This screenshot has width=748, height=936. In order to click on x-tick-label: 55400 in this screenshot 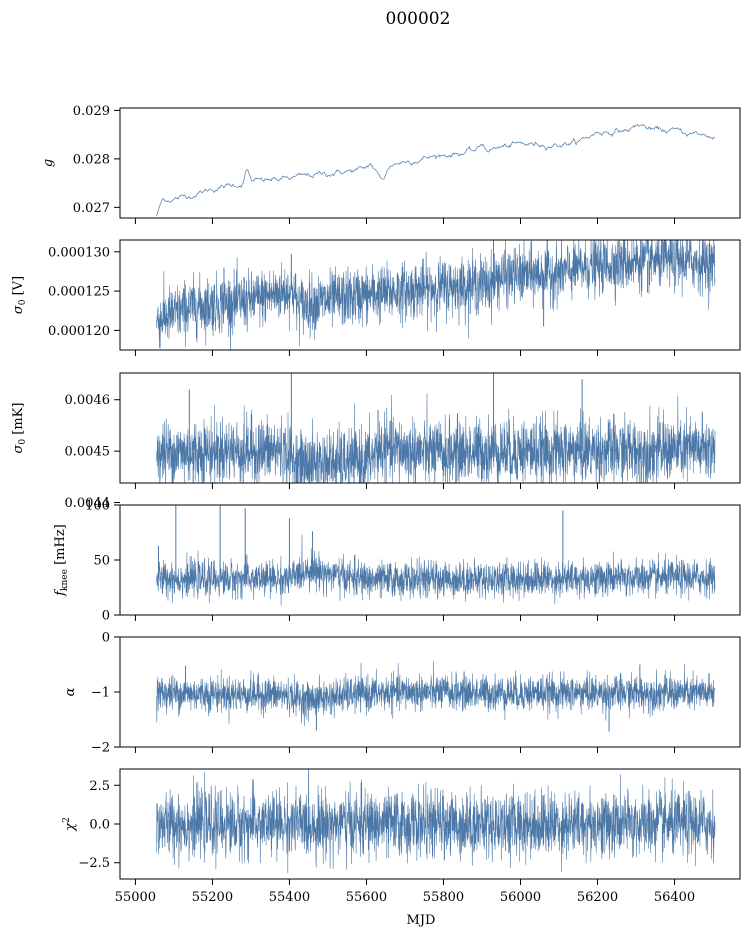, I will do `click(289, 897)`.